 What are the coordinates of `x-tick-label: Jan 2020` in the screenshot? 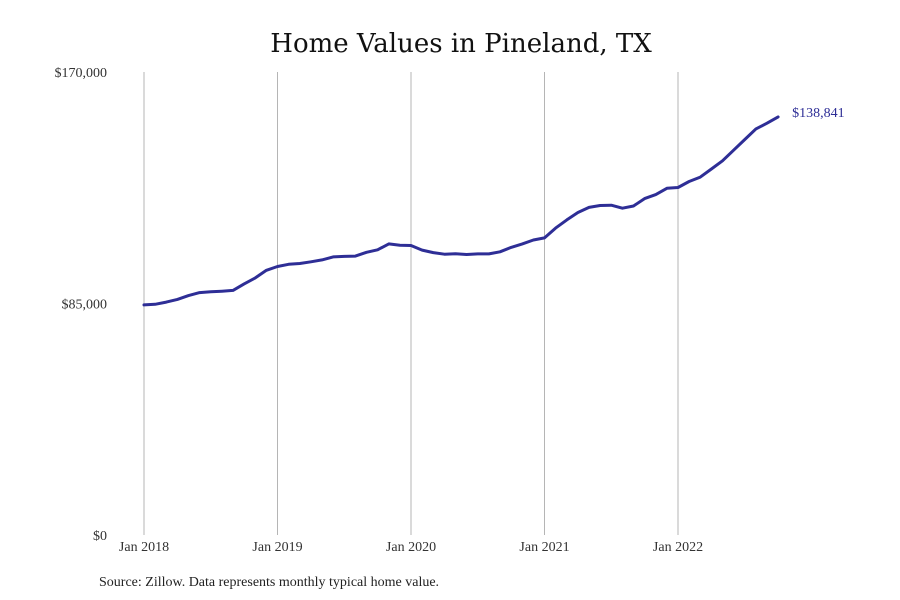 It's located at (411, 547).